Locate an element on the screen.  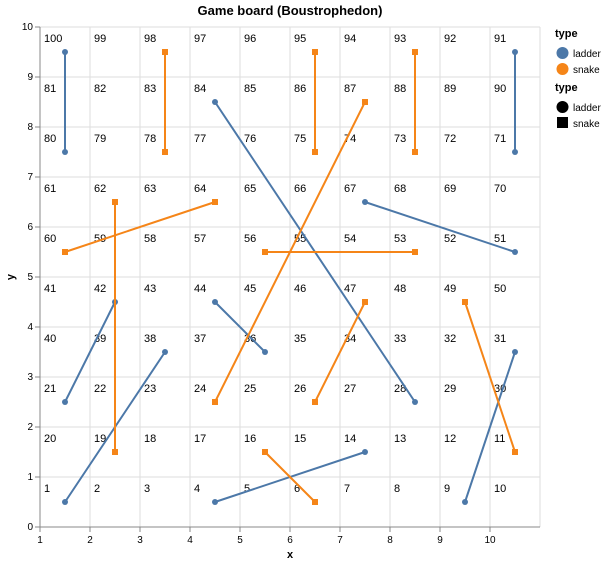
x-tick-label: 3 is located at coordinates (140, 540).